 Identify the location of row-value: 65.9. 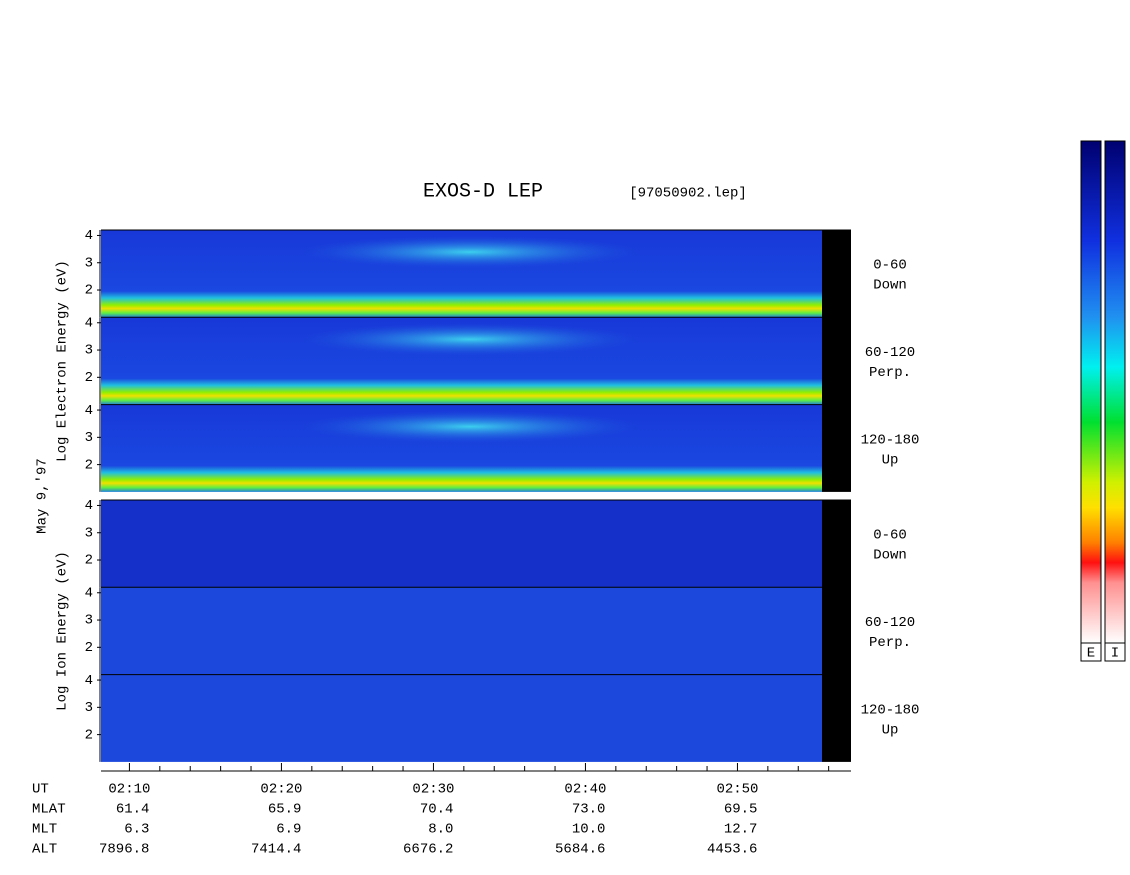
(285, 810).